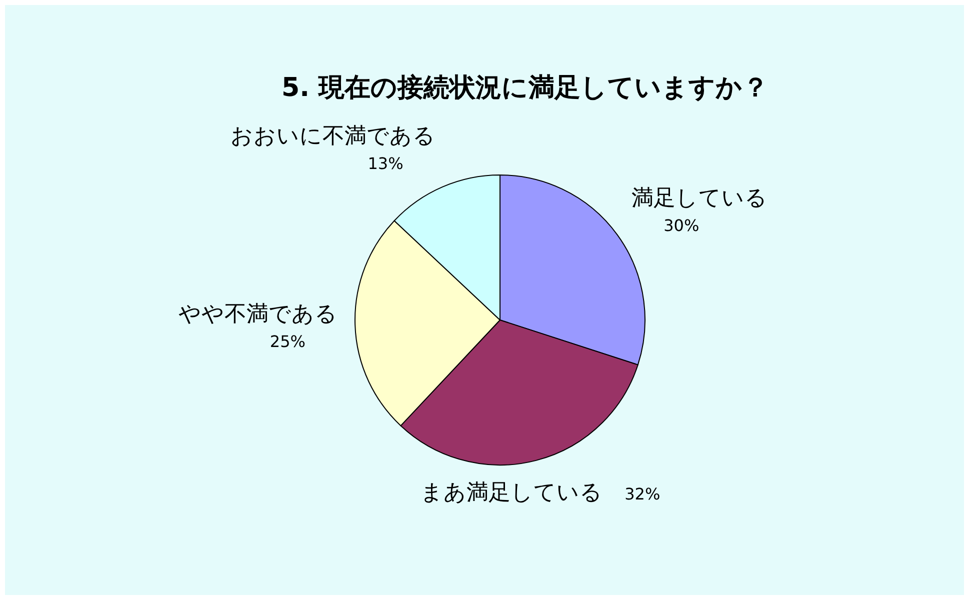 The image size is (969, 602). I want to click on slice-label: 満足している, so click(699, 198).